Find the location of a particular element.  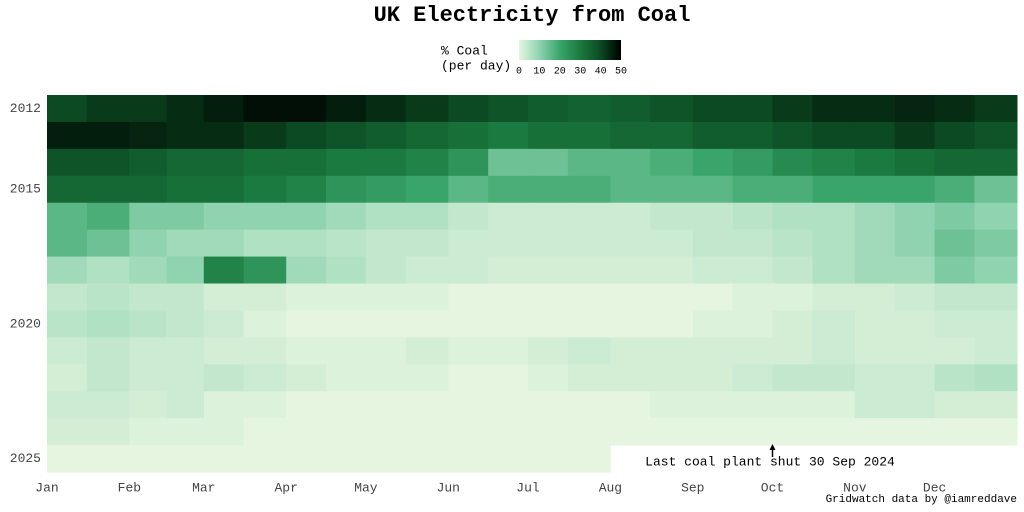

colorbar-label: % Coal is located at coordinates (464, 50).